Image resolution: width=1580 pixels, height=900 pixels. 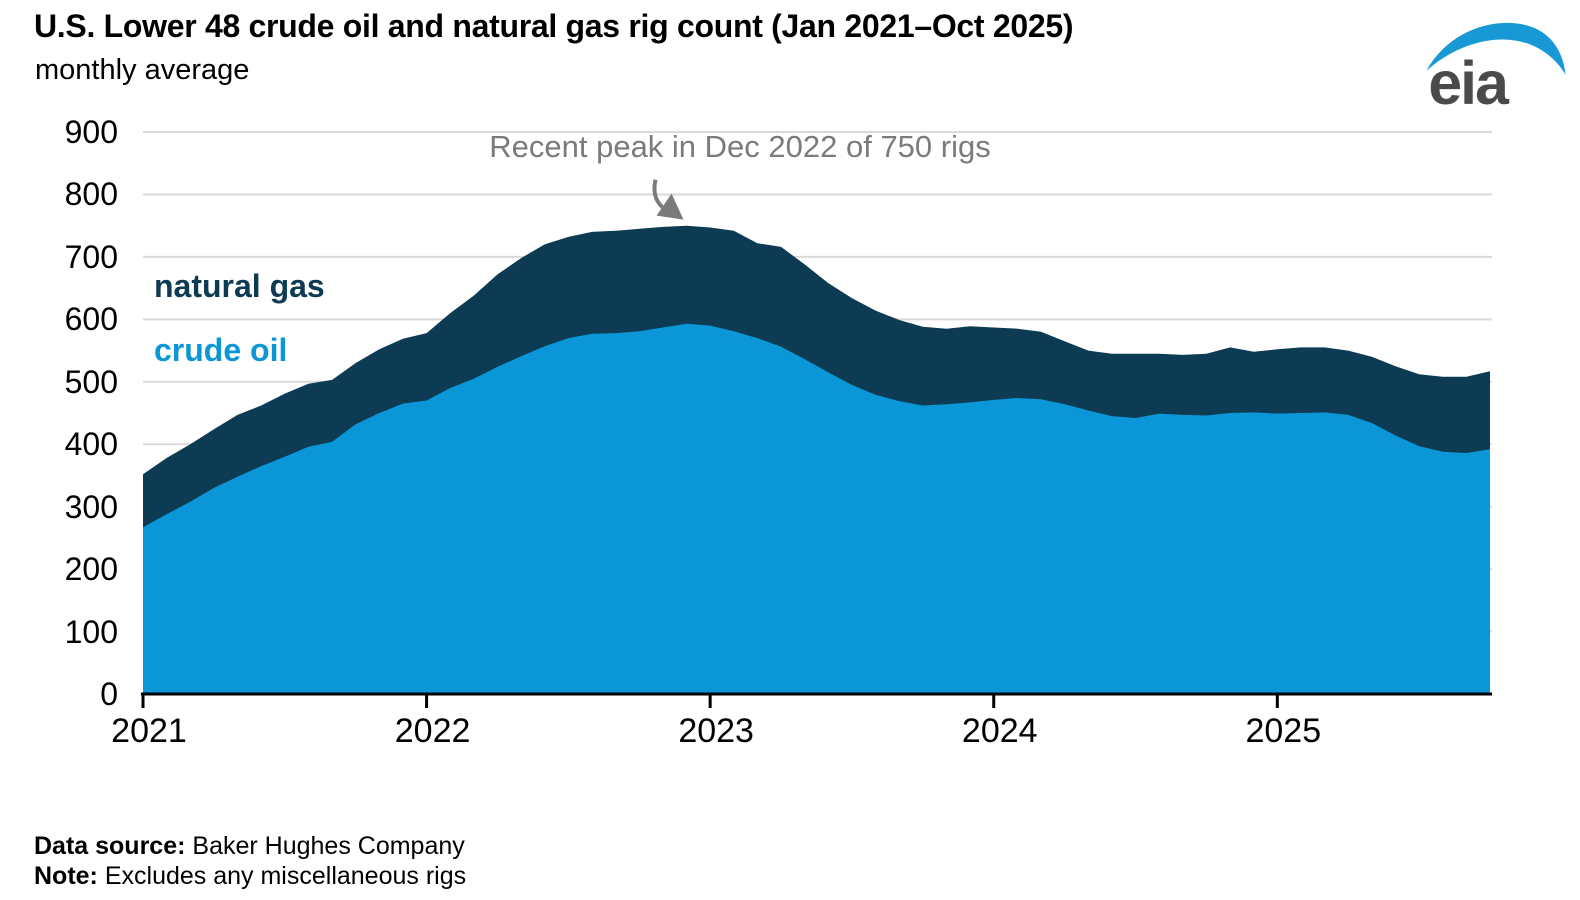 What do you see at coordinates (91, 256) in the screenshot?
I see `y-axis-label: 700` at bounding box center [91, 256].